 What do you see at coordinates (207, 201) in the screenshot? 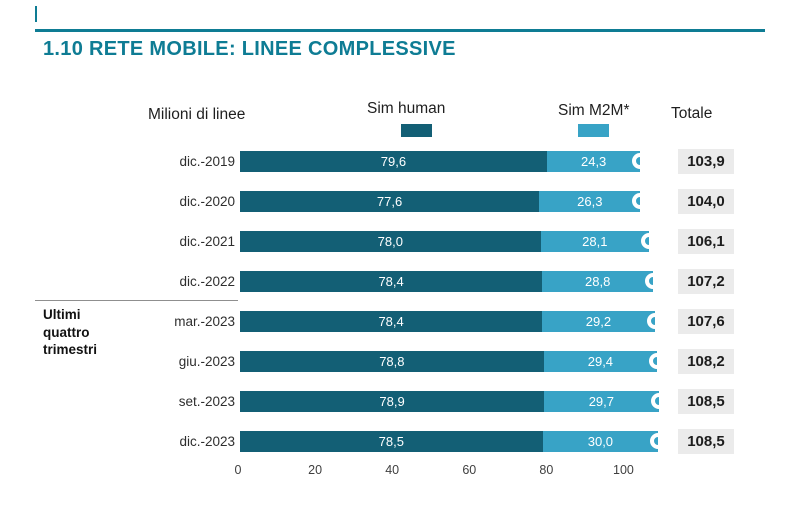
I see `category-label: dic.-2020` at bounding box center [207, 201].